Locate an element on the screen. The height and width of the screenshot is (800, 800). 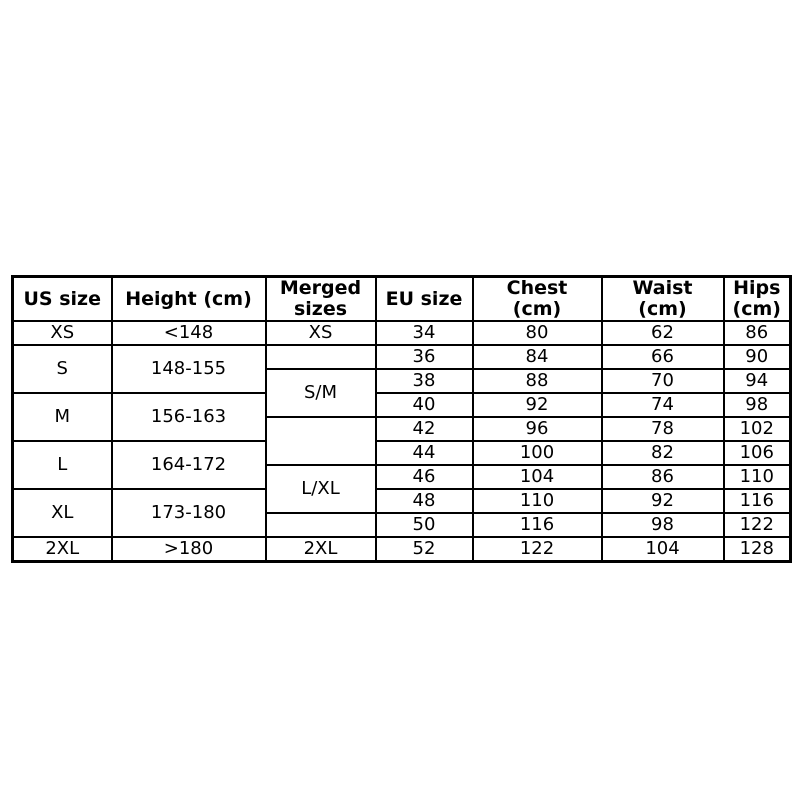
waist-cell: 62 is located at coordinates (662, 333).